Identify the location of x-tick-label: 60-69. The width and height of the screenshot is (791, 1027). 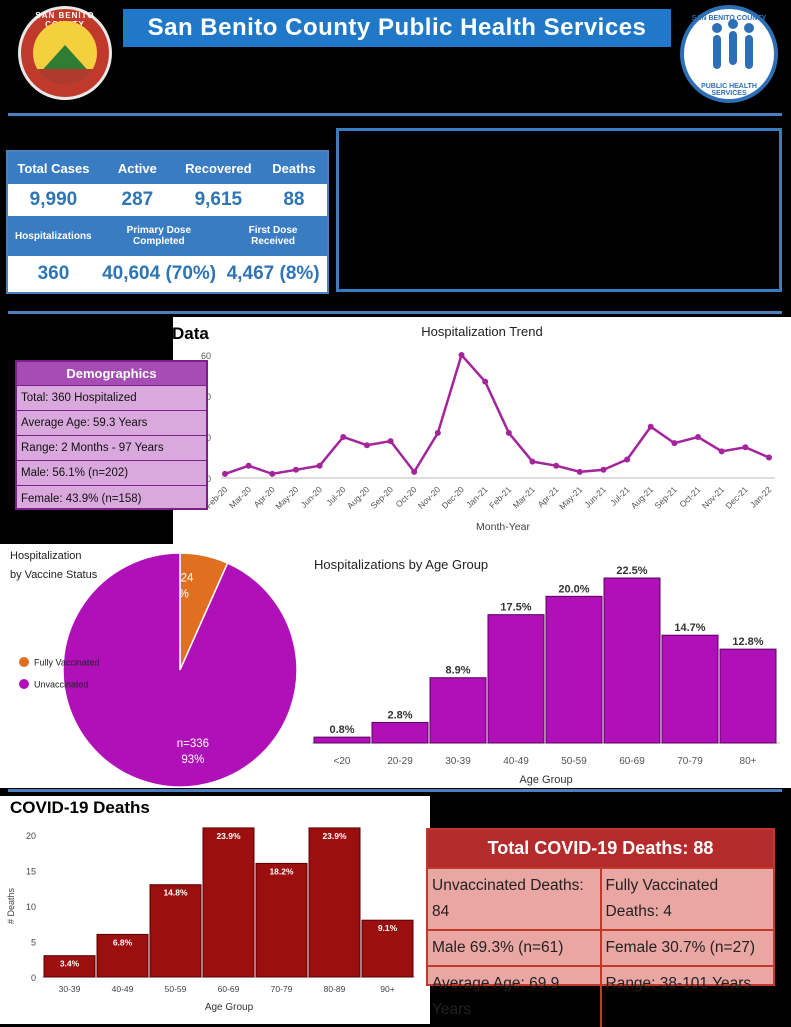
(229, 989).